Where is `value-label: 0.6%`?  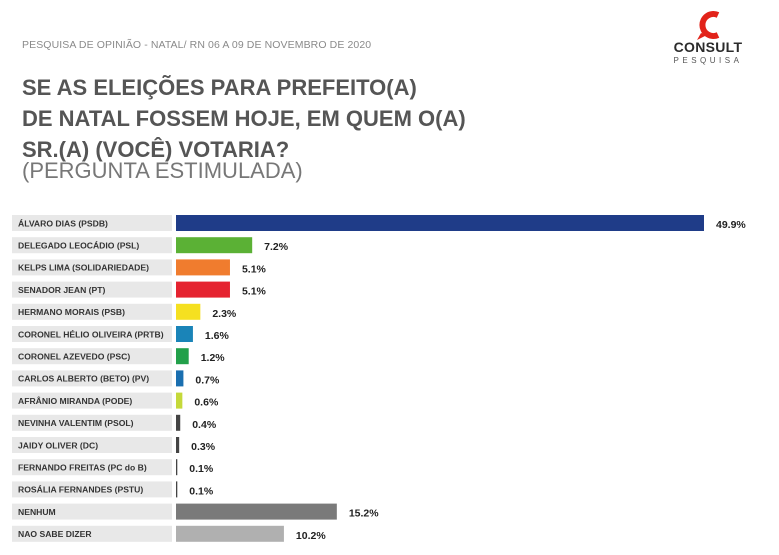
value-label: 0.6% is located at coordinates (206, 403).